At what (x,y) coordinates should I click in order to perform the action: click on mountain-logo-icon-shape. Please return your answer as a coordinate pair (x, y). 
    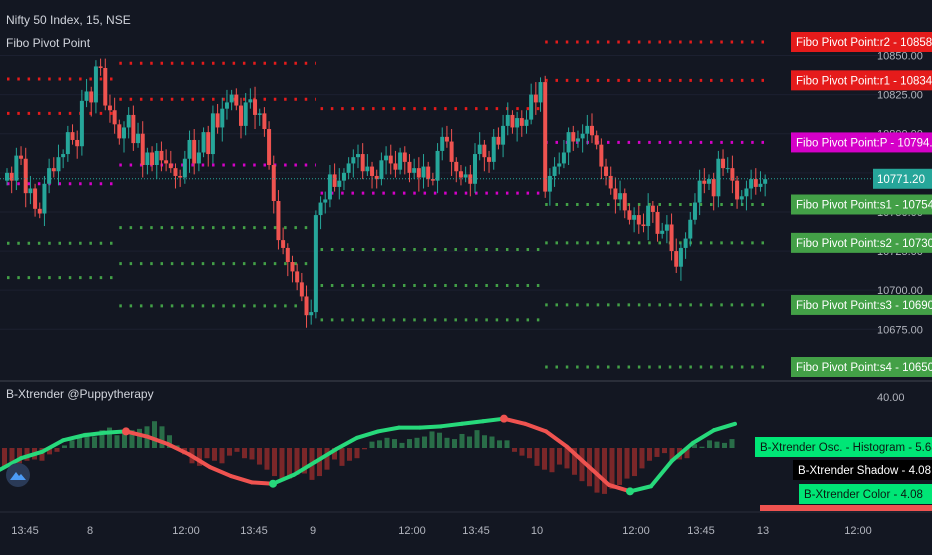
    Looking at the image, I should click on (18, 476).